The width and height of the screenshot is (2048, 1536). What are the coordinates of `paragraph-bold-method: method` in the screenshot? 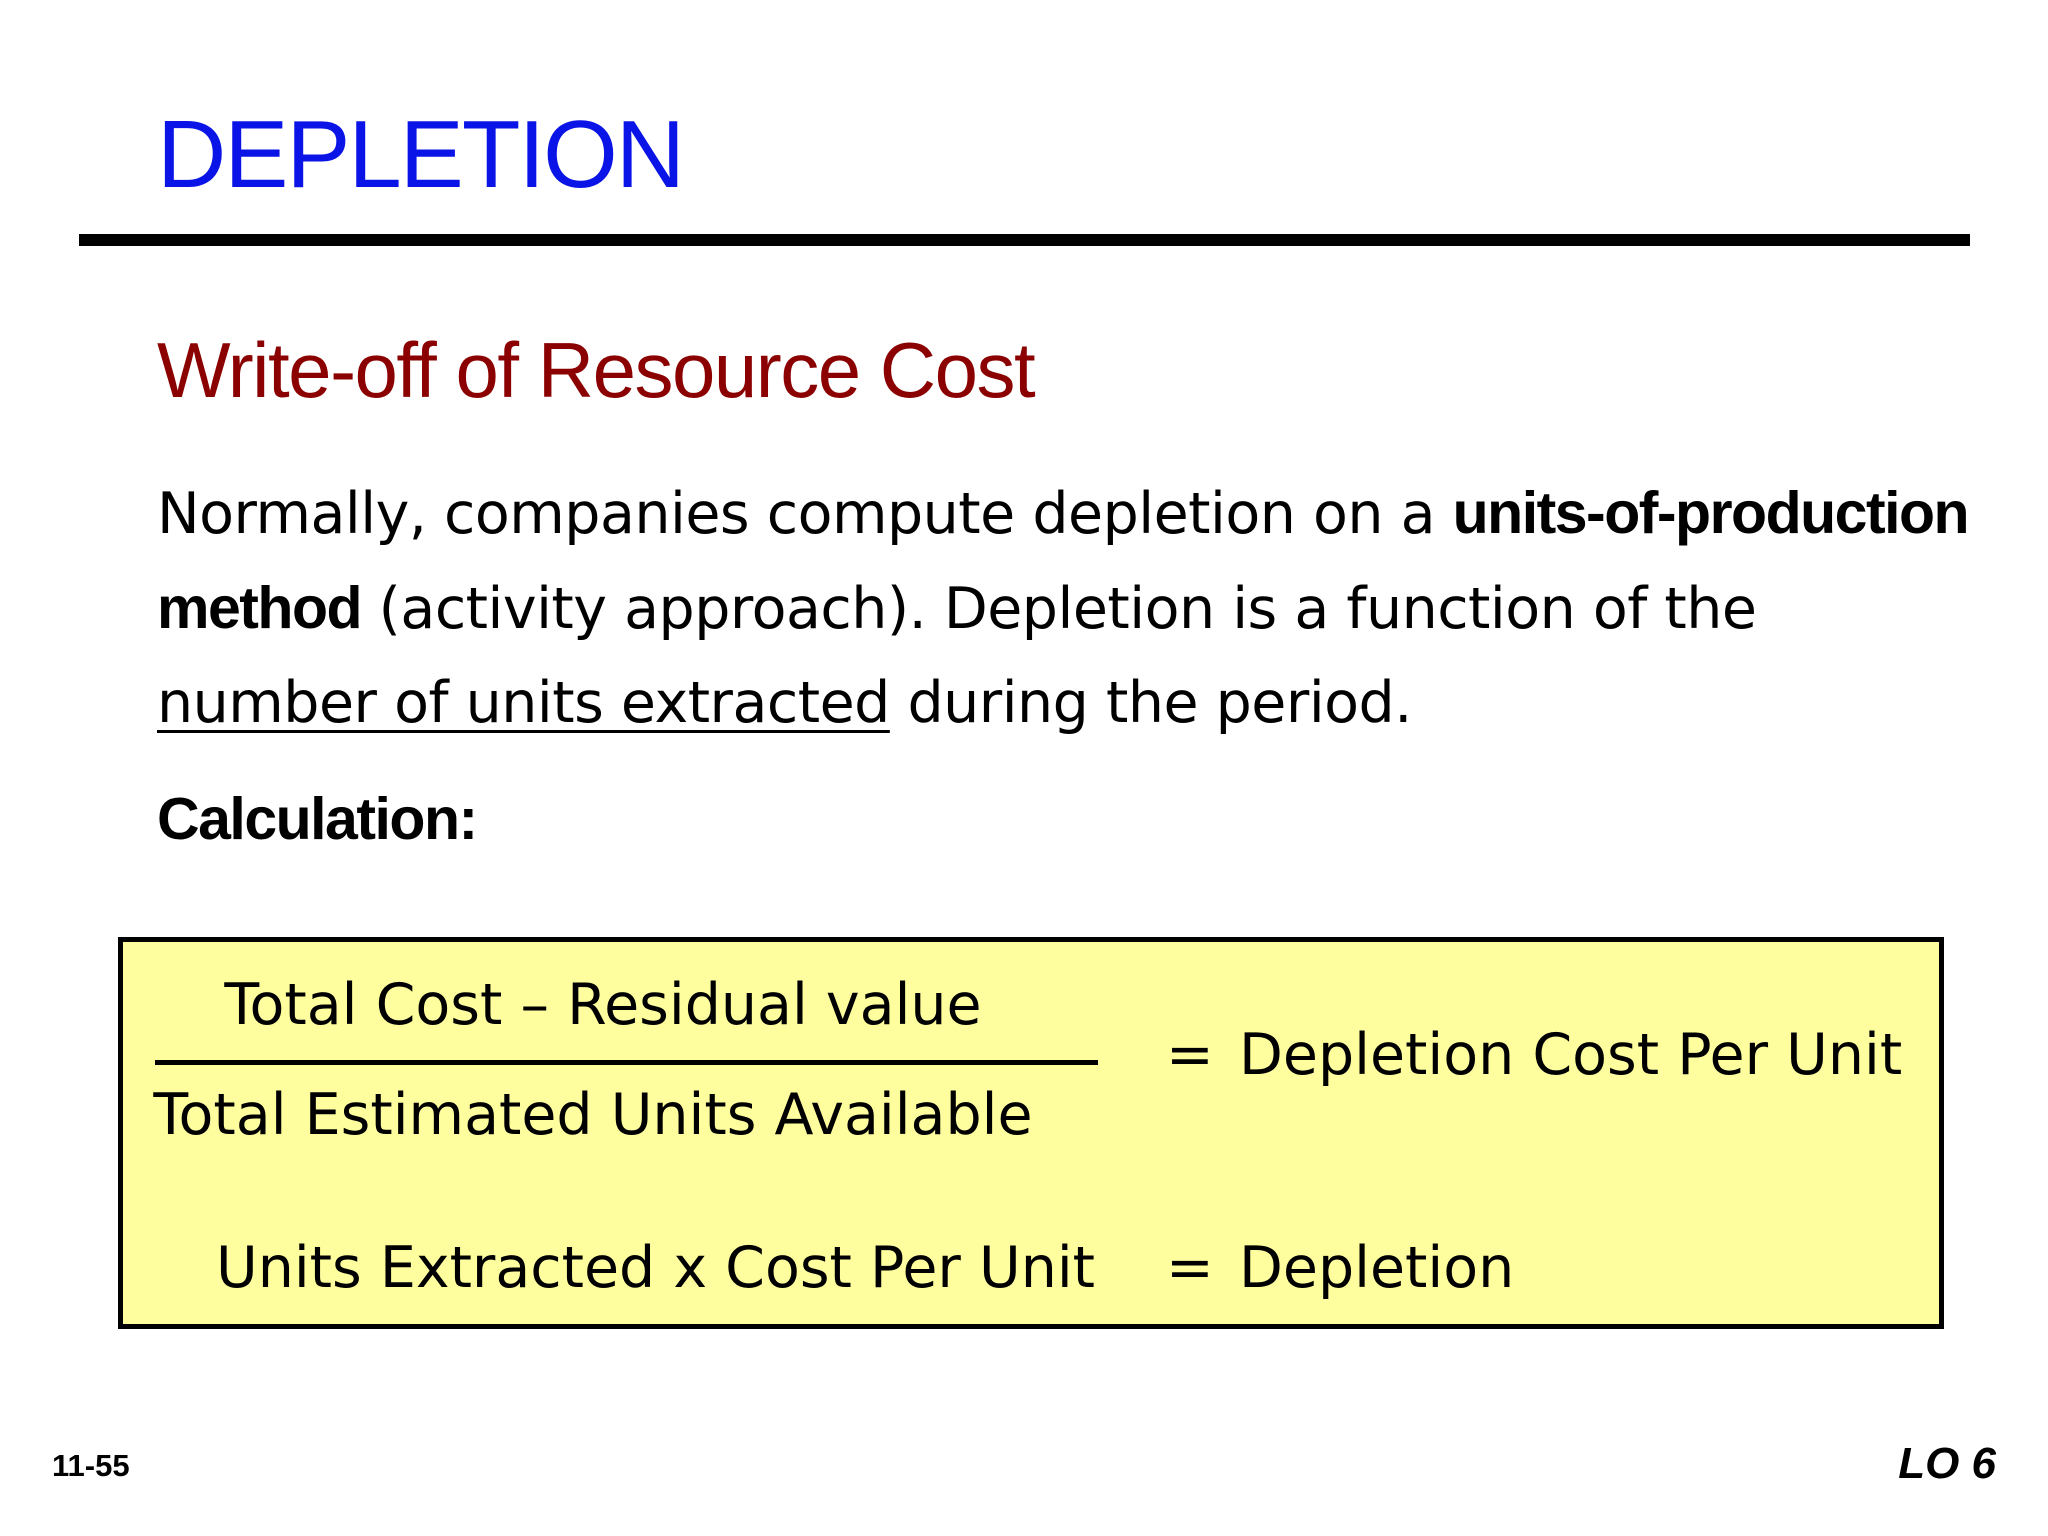 It's located at (260, 608).